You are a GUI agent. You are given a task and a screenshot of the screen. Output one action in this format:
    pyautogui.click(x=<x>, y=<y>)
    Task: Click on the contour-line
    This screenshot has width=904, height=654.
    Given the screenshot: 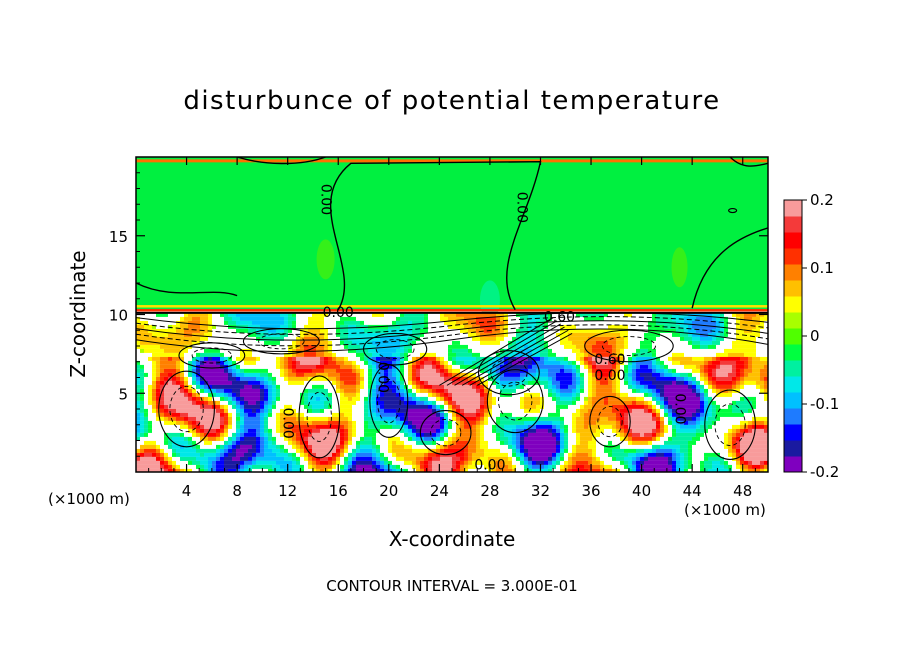 What is the action you would take?
    pyautogui.click(x=730, y=424)
    